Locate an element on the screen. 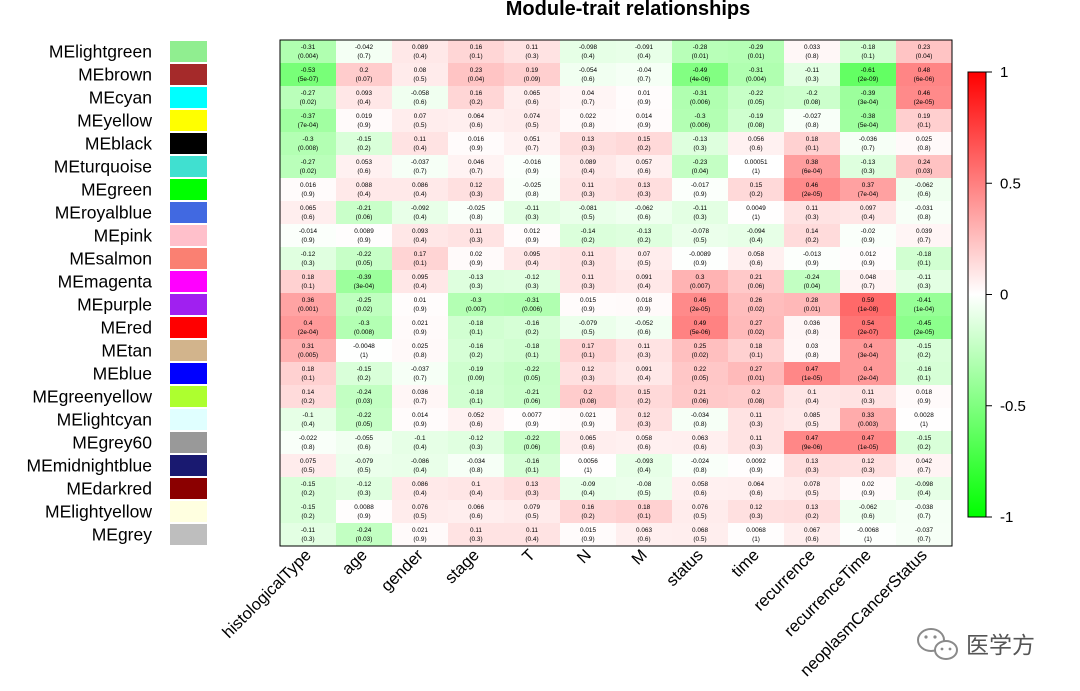 This screenshot has width=1080, height=691. cell-correlation-label: 0.085 is located at coordinates (812, 415).